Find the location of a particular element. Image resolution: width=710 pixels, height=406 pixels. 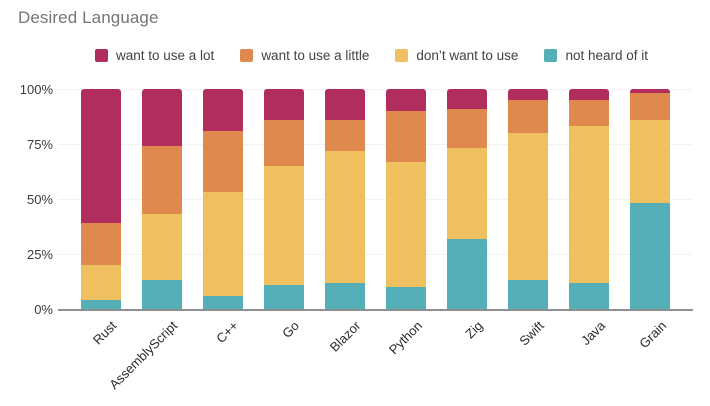

legend-item: not heard of it is located at coordinates (596, 55).